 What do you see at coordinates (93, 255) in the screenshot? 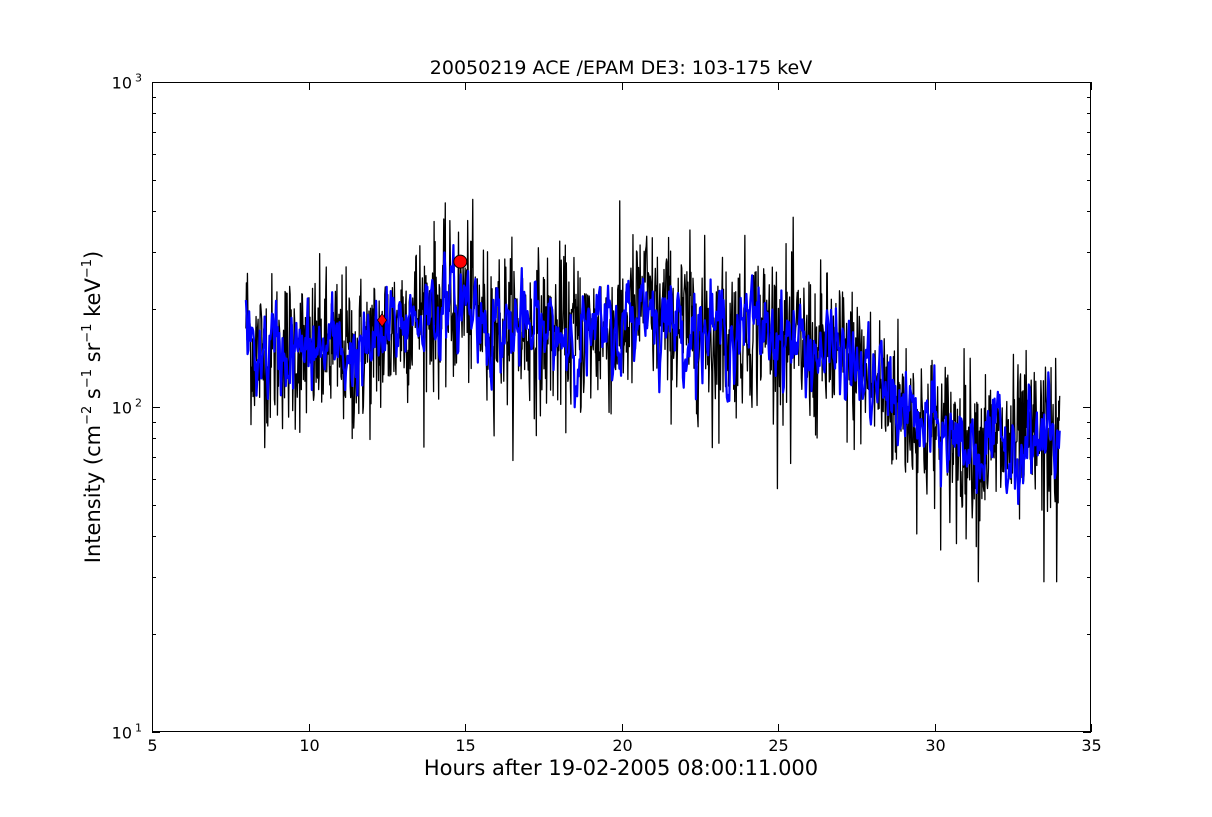
I see `y-axis-label-suffix: )` at bounding box center [93, 255].